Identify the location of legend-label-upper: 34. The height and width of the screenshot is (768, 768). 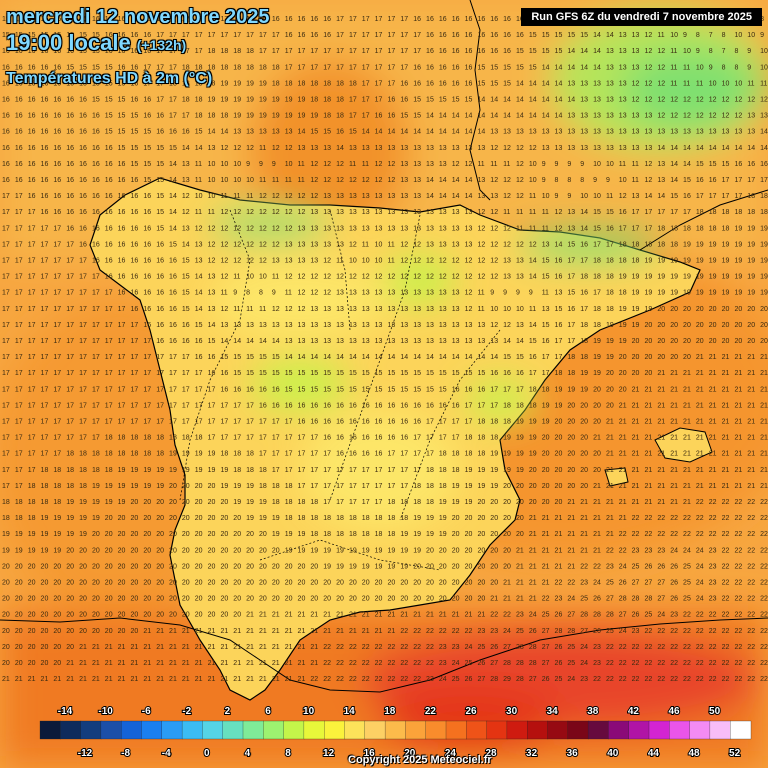
(553, 711).